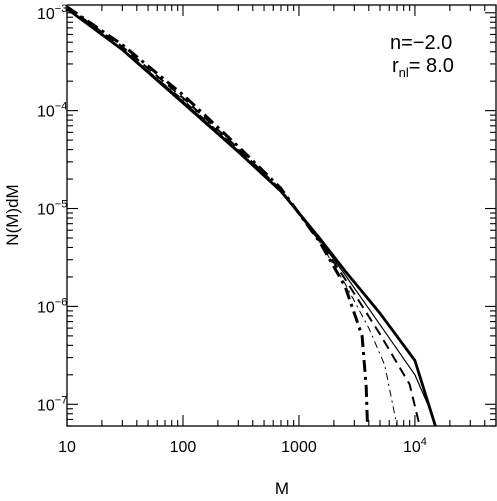 Image resolution: width=497 pixels, height=501 pixels. What do you see at coordinates (61, 107) in the screenshot?
I see `y-tick-label-exp: −4` at bounding box center [61, 107].